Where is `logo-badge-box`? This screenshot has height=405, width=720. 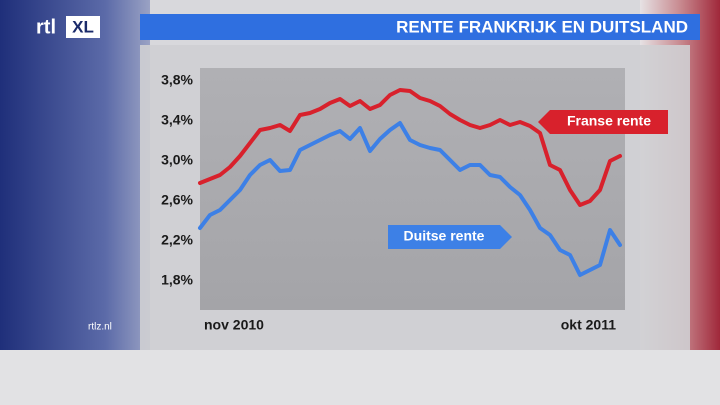 logo-badge-box is located at coordinates (83, 27).